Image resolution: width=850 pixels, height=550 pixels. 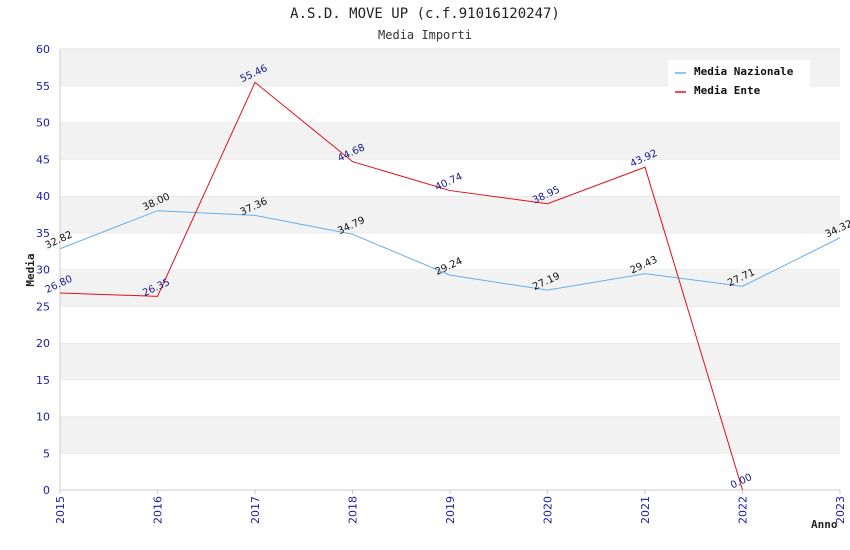 What do you see at coordinates (43, 159) in the screenshot?
I see `y-tick-label: 45` at bounding box center [43, 159].